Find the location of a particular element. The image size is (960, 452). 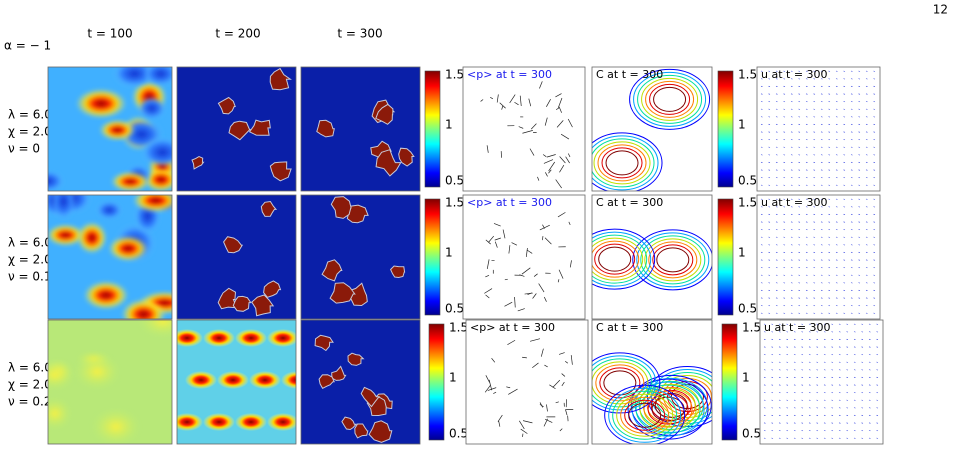

panel-bg is located at coordinates (821, 382).